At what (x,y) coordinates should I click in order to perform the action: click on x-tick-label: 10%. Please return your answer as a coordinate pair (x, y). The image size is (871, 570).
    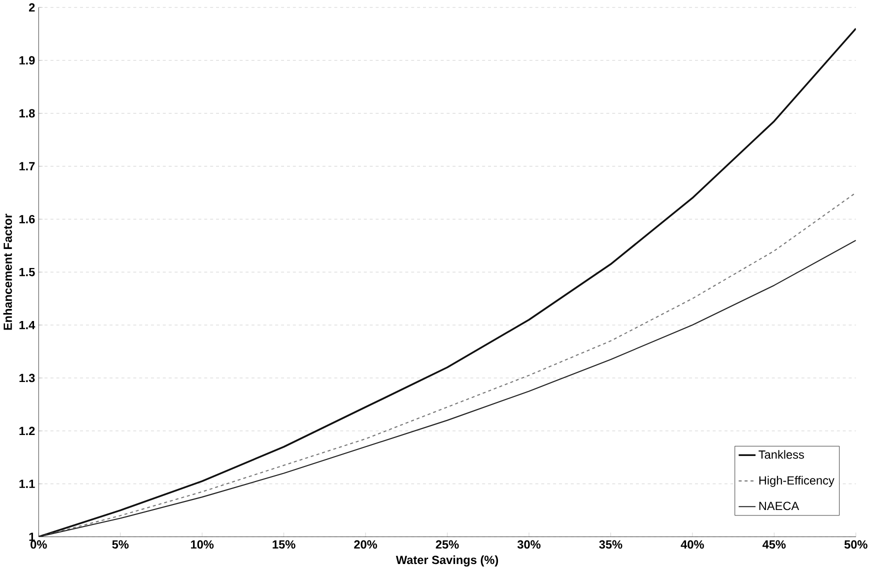
    Looking at the image, I should click on (202, 544).